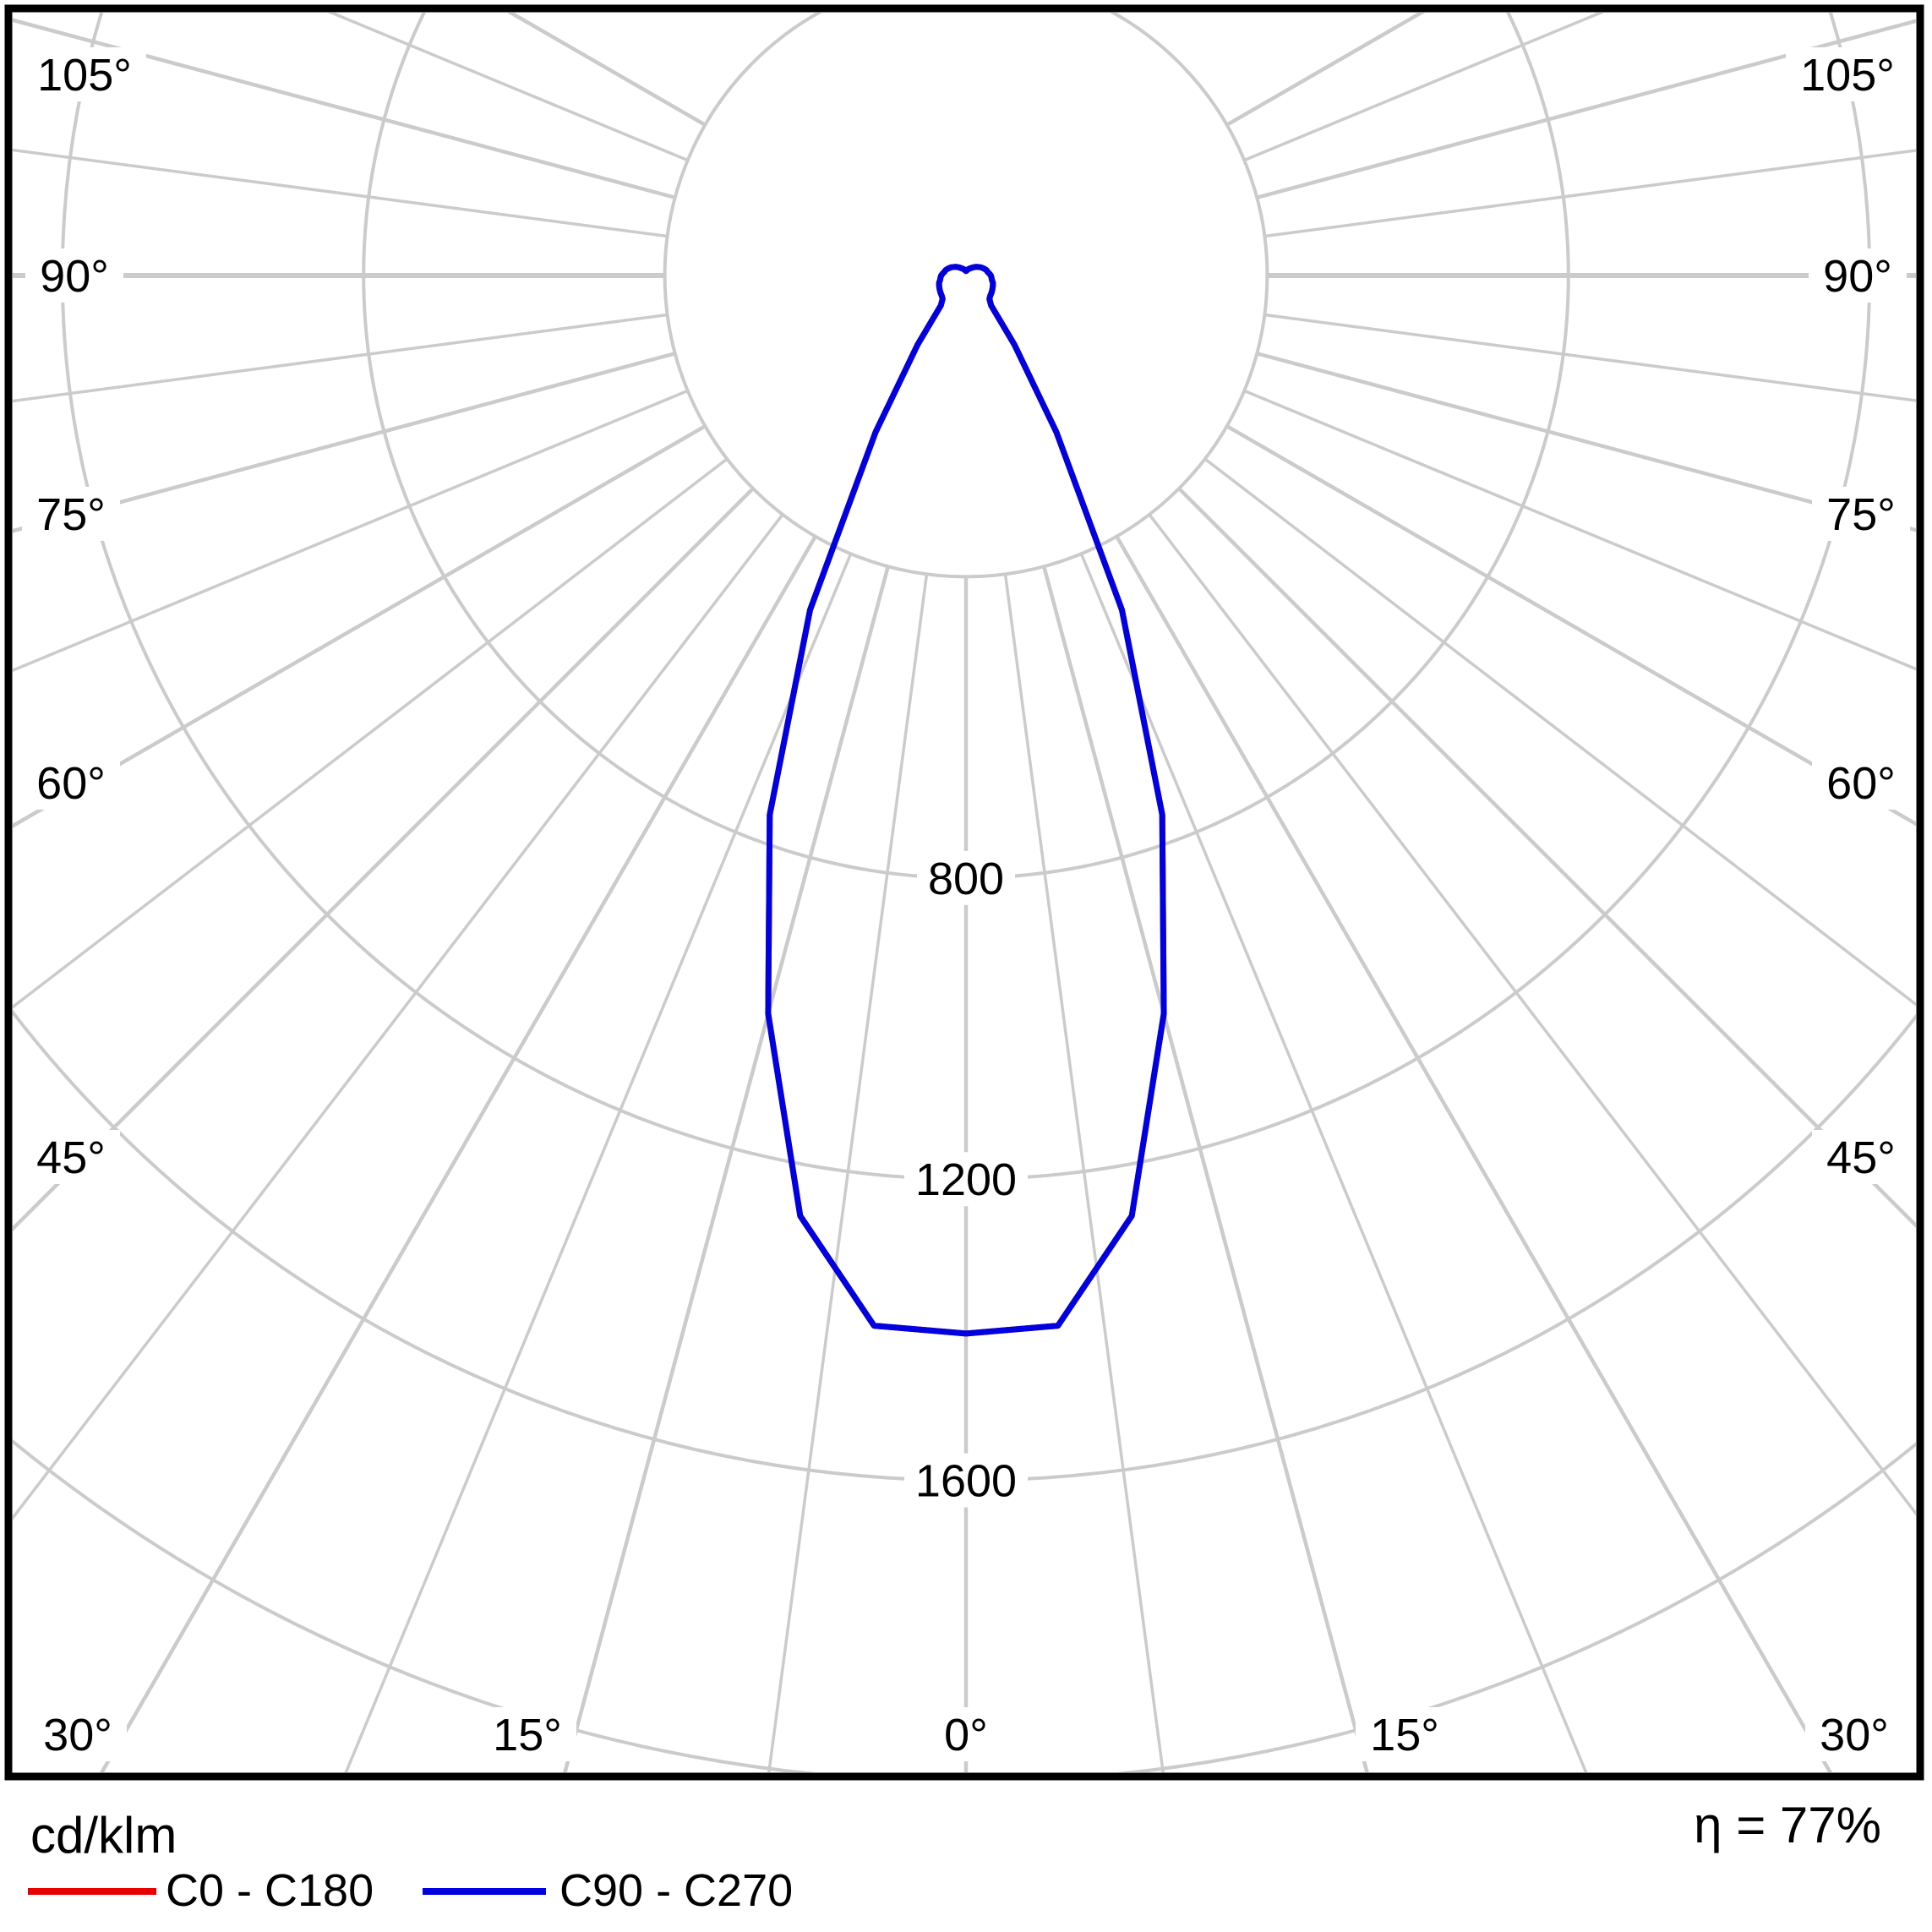  Describe the element at coordinates (484, 1891) in the screenshot. I see `legend-swatch-c90-c270` at that location.